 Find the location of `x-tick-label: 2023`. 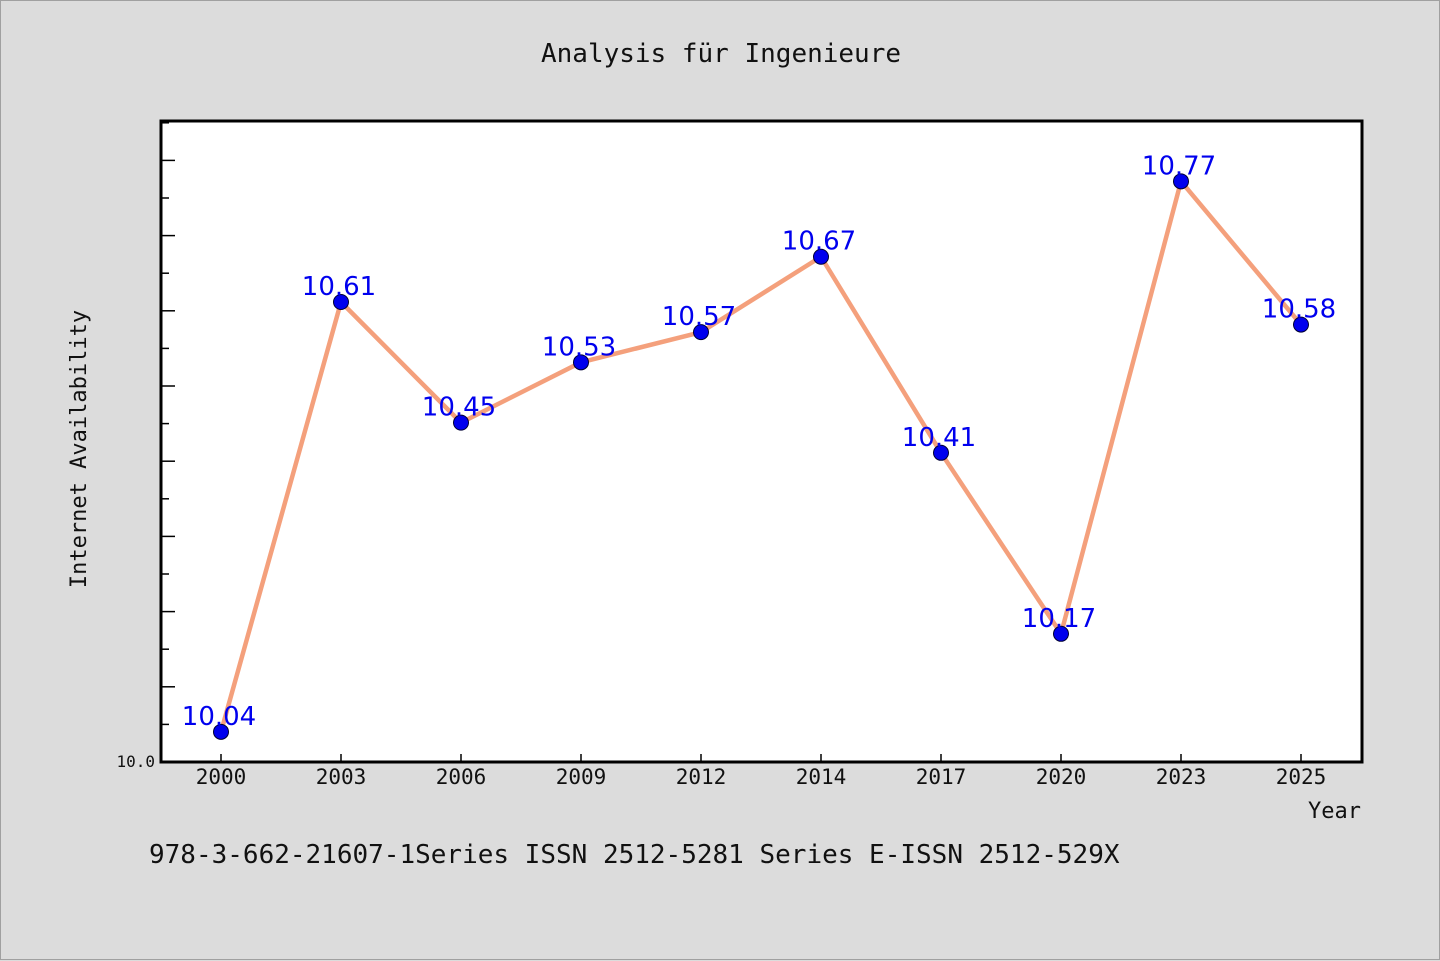

x-tick-label: 2023 is located at coordinates (1181, 777).